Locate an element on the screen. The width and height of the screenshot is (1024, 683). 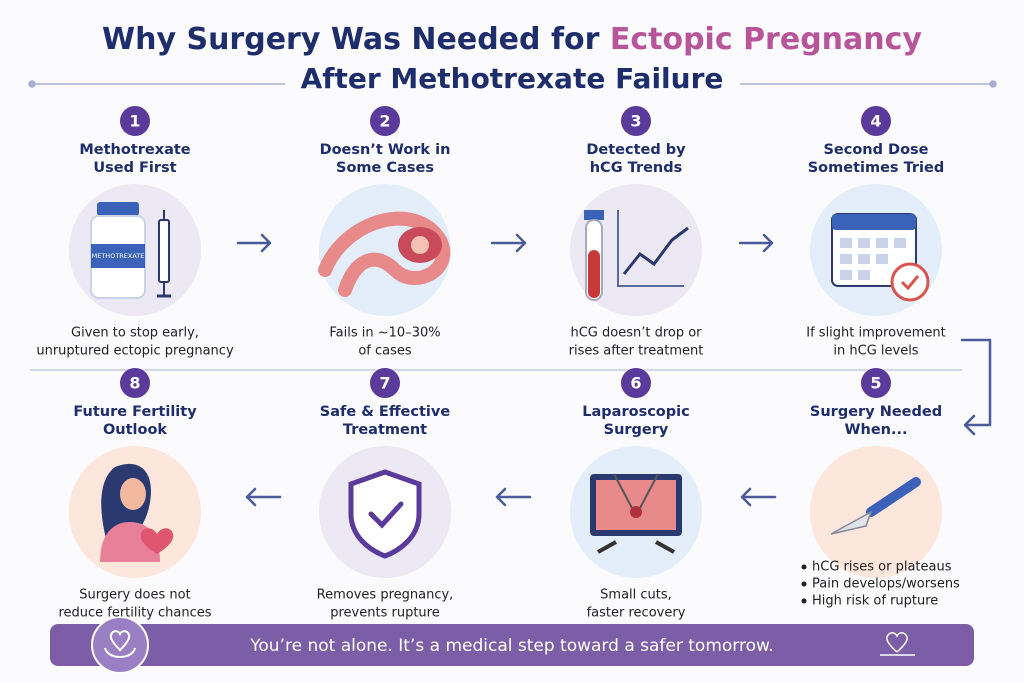
step-number: 8 is located at coordinates (134, 383).